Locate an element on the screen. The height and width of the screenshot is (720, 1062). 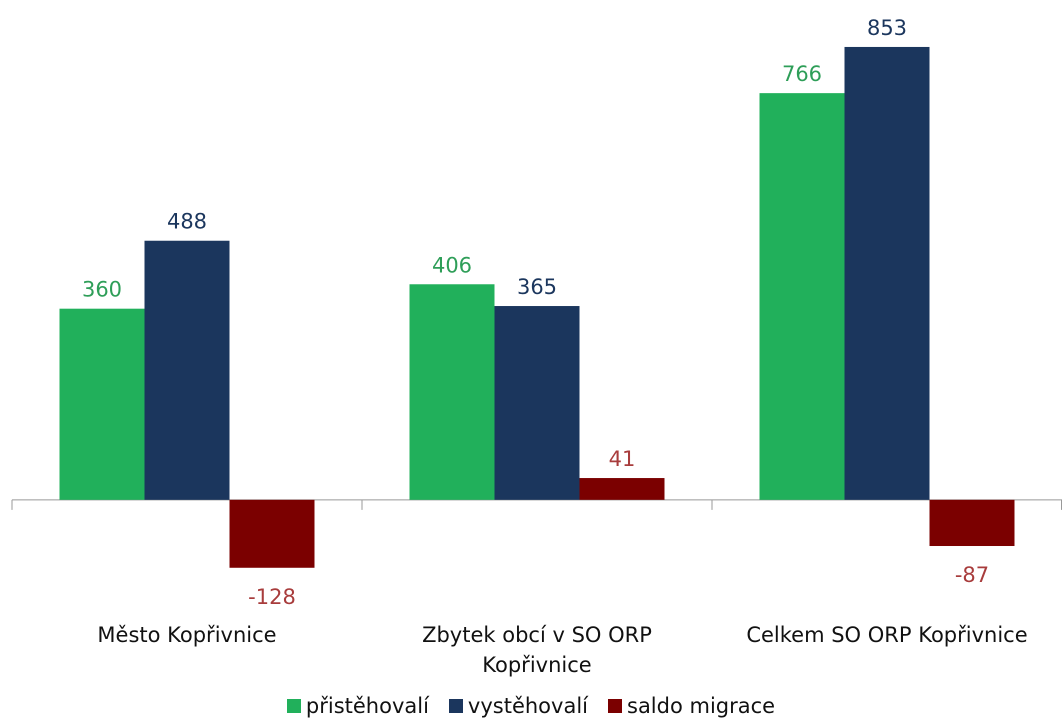
legend-item: vystěhovalí is located at coordinates (518, 706).